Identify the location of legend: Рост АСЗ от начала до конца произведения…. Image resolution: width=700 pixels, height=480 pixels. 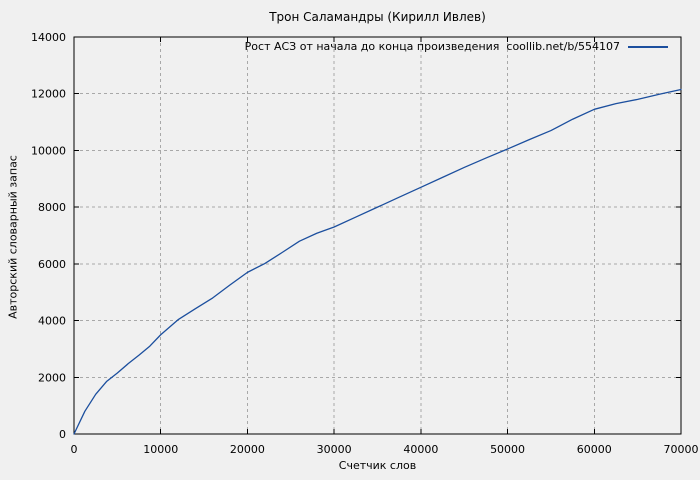
(456, 46).